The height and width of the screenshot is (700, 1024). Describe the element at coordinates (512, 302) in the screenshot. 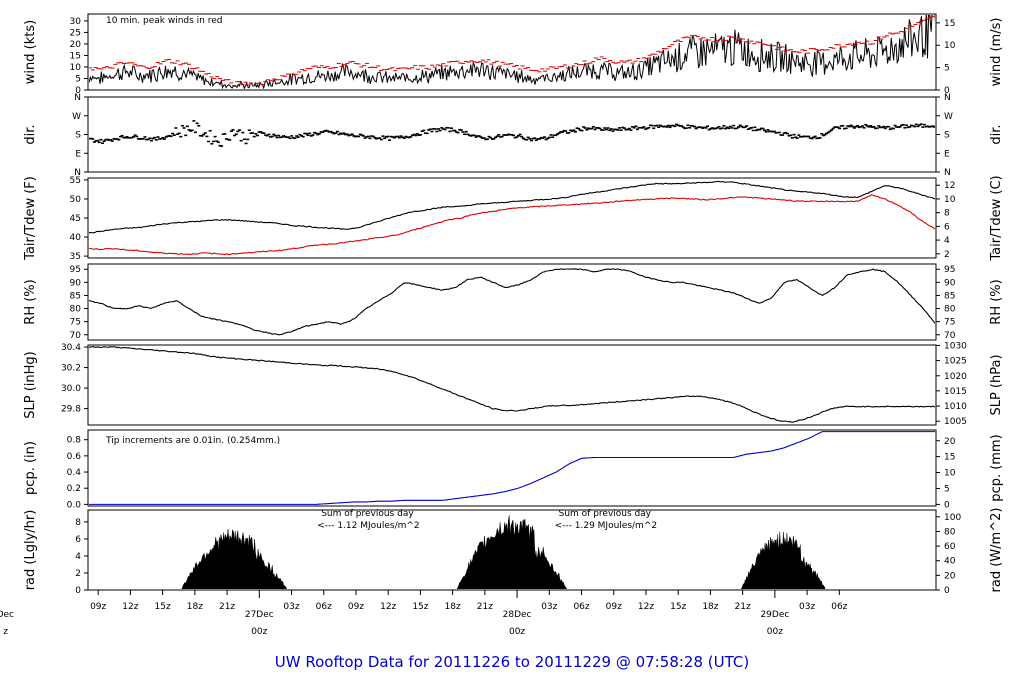

I see `rh-frame` at that location.